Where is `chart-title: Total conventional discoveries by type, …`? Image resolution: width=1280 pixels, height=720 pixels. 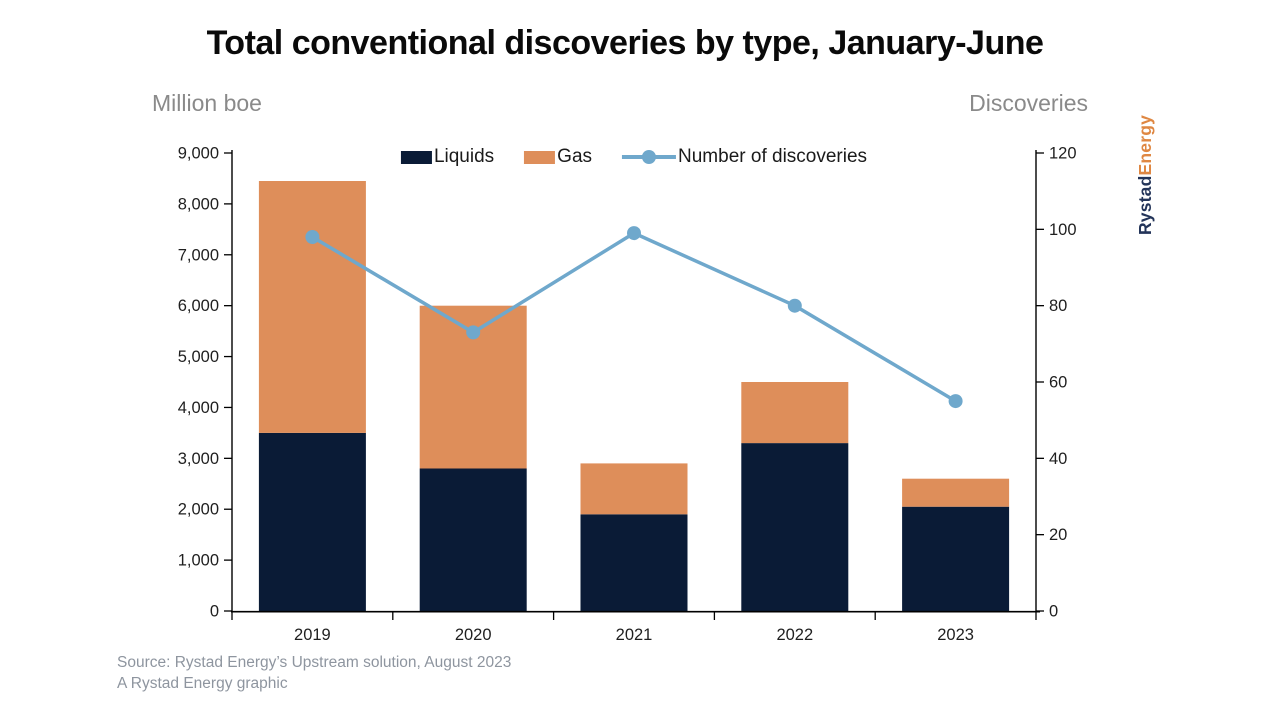 chart-title: Total conventional discoveries by type, … is located at coordinates (625, 43).